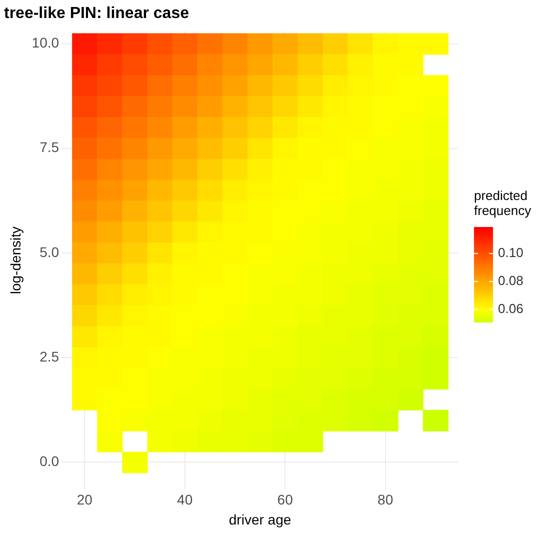 The height and width of the screenshot is (537, 538). I want to click on y-axis-title: log-density, so click(15, 260).